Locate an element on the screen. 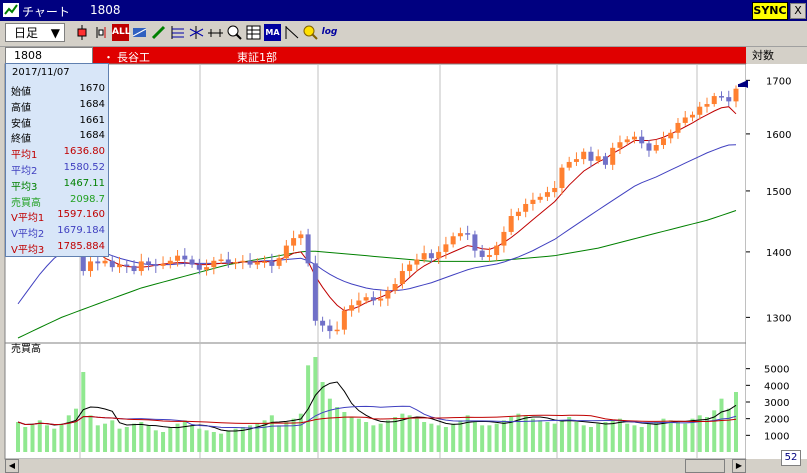  volume-tick-label: 4000 is located at coordinates (776, 386).